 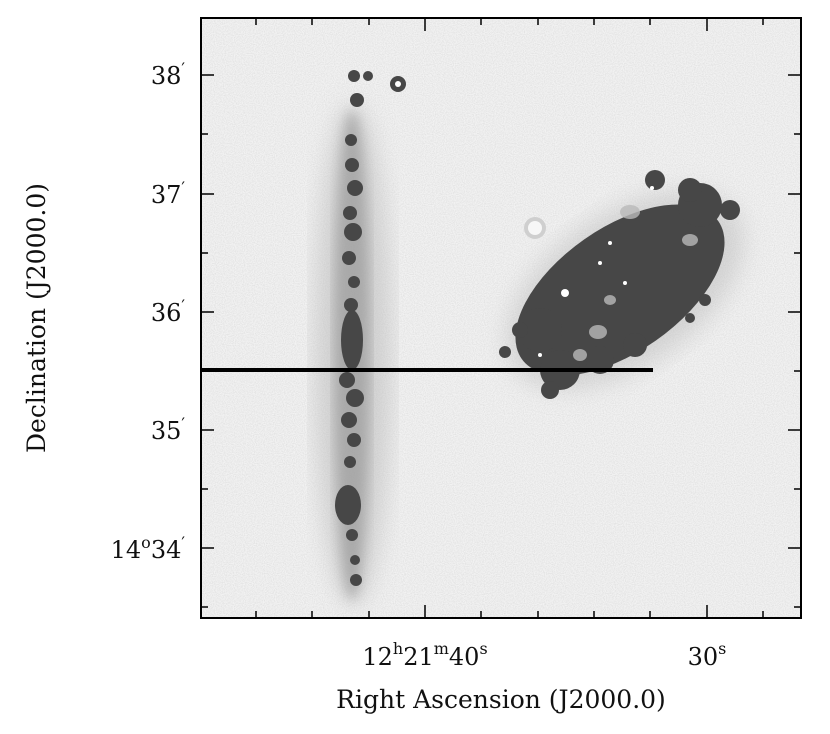 I want to click on y-tick-label: 35′, so click(x=168, y=429).